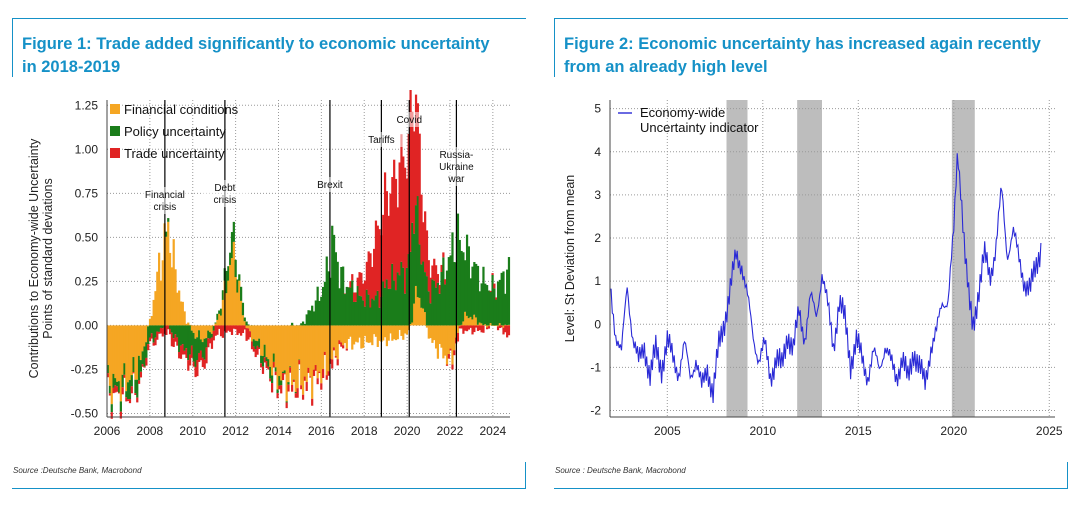  I want to click on y-tick-label: 0, so click(597, 324).